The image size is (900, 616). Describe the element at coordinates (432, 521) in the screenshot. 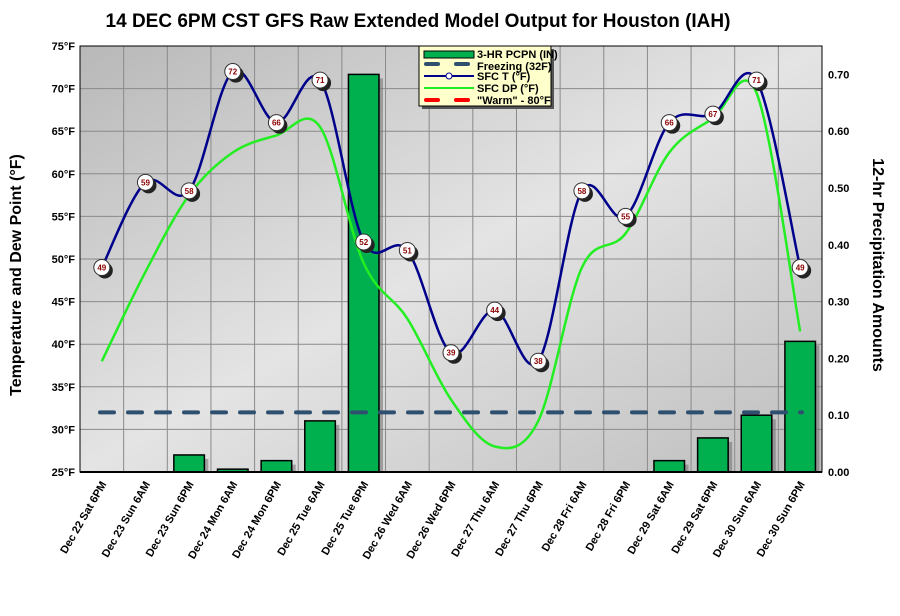

I see `x-tick-label: Dec 26 Wed 6PM` at that location.